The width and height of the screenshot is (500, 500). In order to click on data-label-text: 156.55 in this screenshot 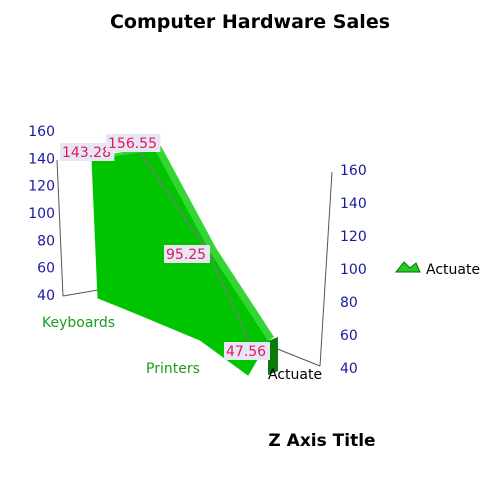, I will do `click(132, 144)`.